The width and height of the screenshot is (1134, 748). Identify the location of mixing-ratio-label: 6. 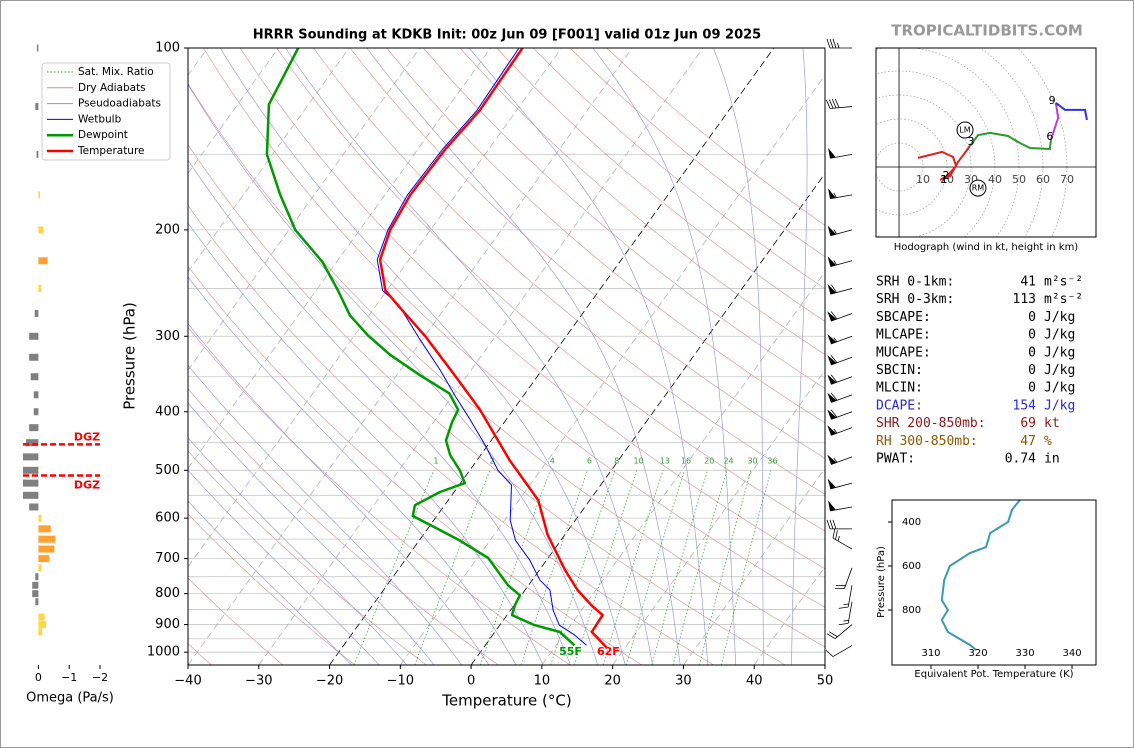
(589, 461).